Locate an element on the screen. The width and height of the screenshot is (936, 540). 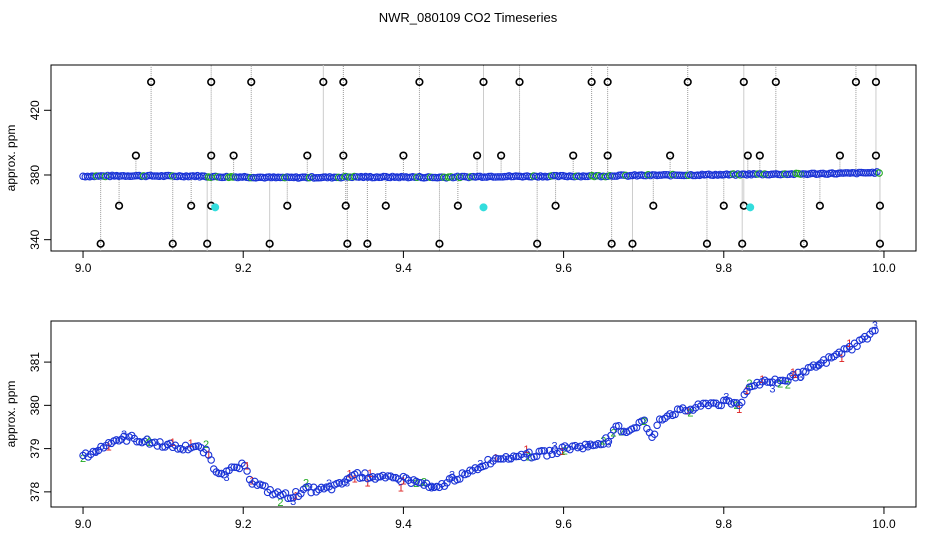
x-tick-label: 9.8 is located at coordinates (723, 524).